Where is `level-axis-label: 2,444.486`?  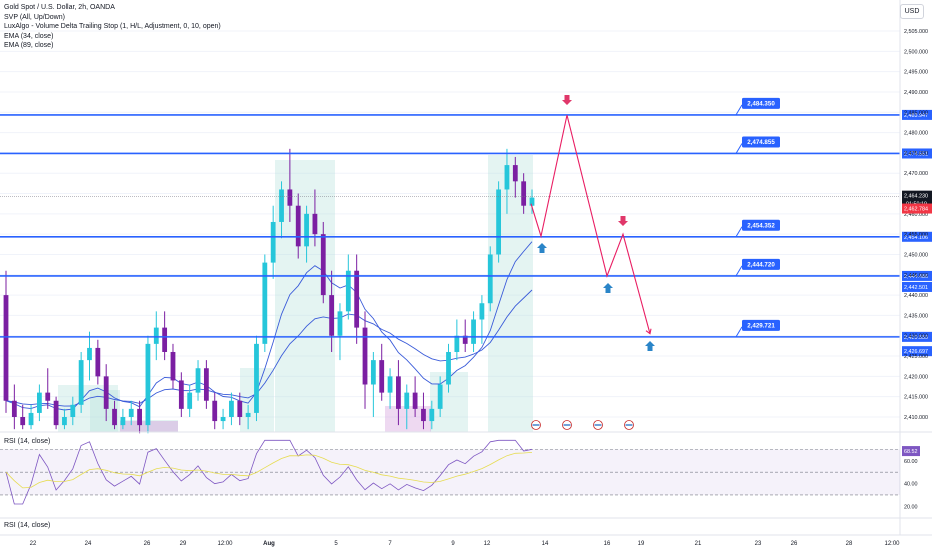
level-axis-label: 2,444.486 is located at coordinates (916, 277).